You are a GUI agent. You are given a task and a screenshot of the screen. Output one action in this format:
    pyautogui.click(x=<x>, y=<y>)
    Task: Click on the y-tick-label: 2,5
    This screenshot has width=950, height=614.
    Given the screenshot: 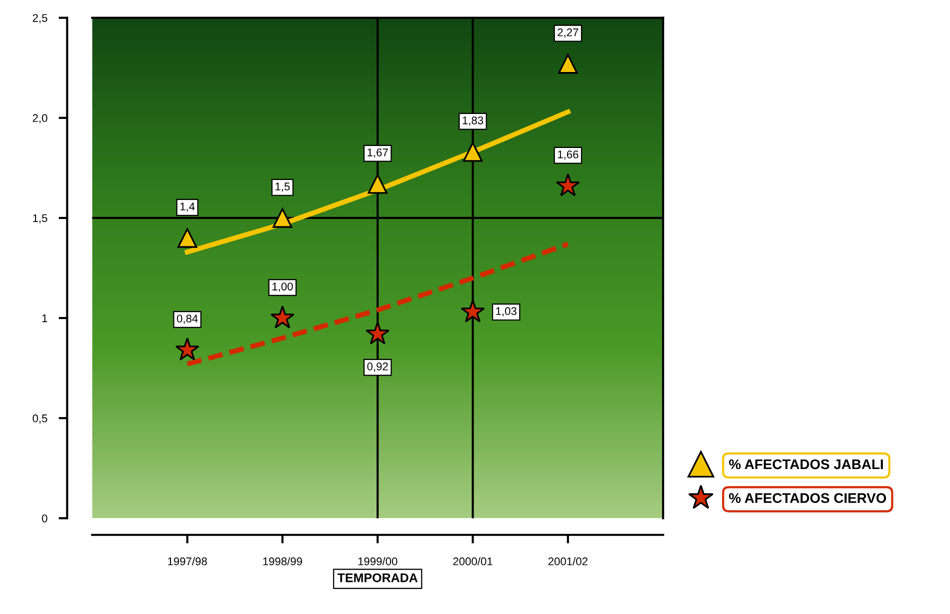 What is the action you would take?
    pyautogui.click(x=40, y=19)
    